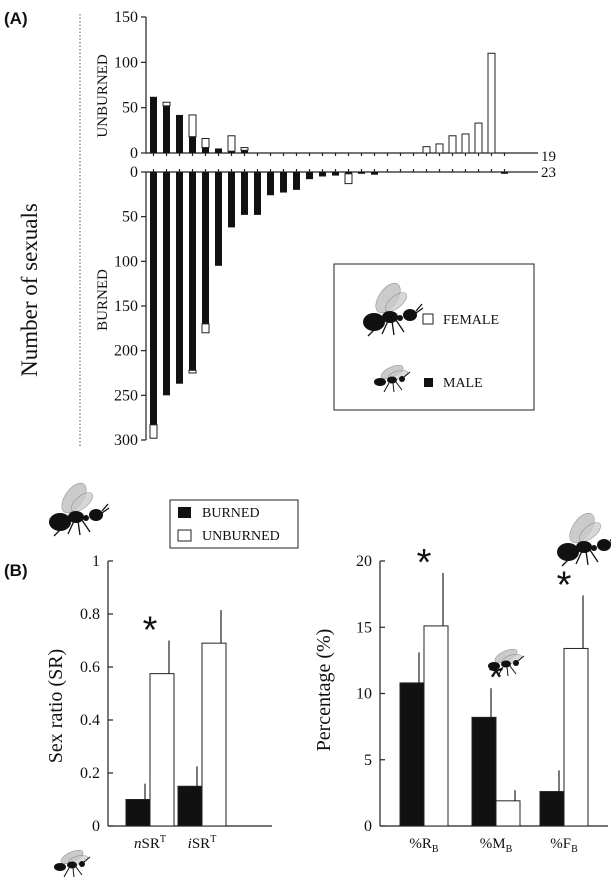  What do you see at coordinates (583, 537) in the screenshot?
I see `panel-b-right-female-ant-icon` at bounding box center [583, 537].